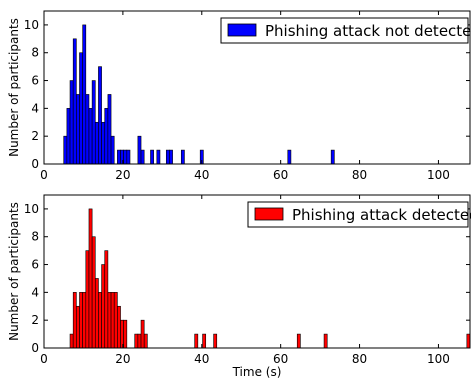 The height and width of the screenshot is (379, 471). Describe the element at coordinates (368, 31) in the screenshot. I see `legend-label: Phishing attack not detected` at that location.